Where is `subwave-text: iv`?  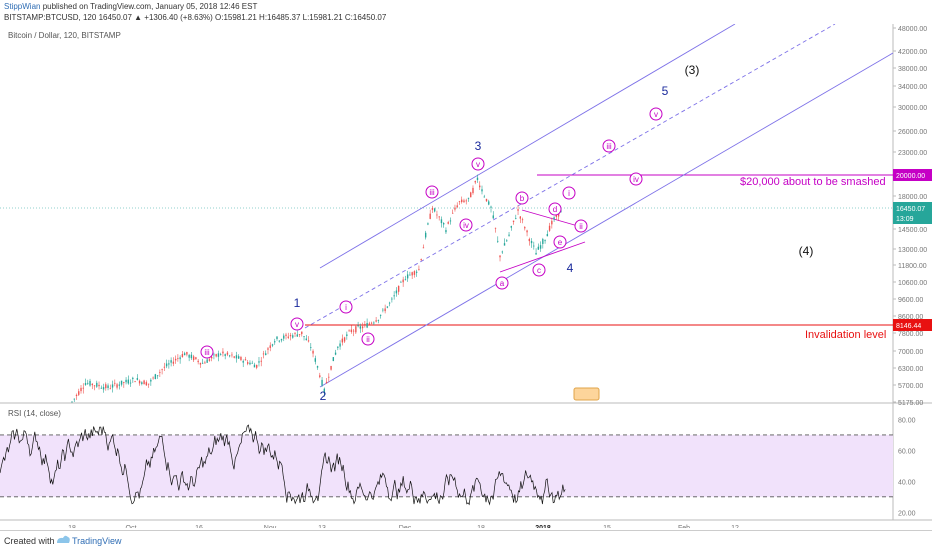
subwave-text: iv is located at coordinates (466, 225).